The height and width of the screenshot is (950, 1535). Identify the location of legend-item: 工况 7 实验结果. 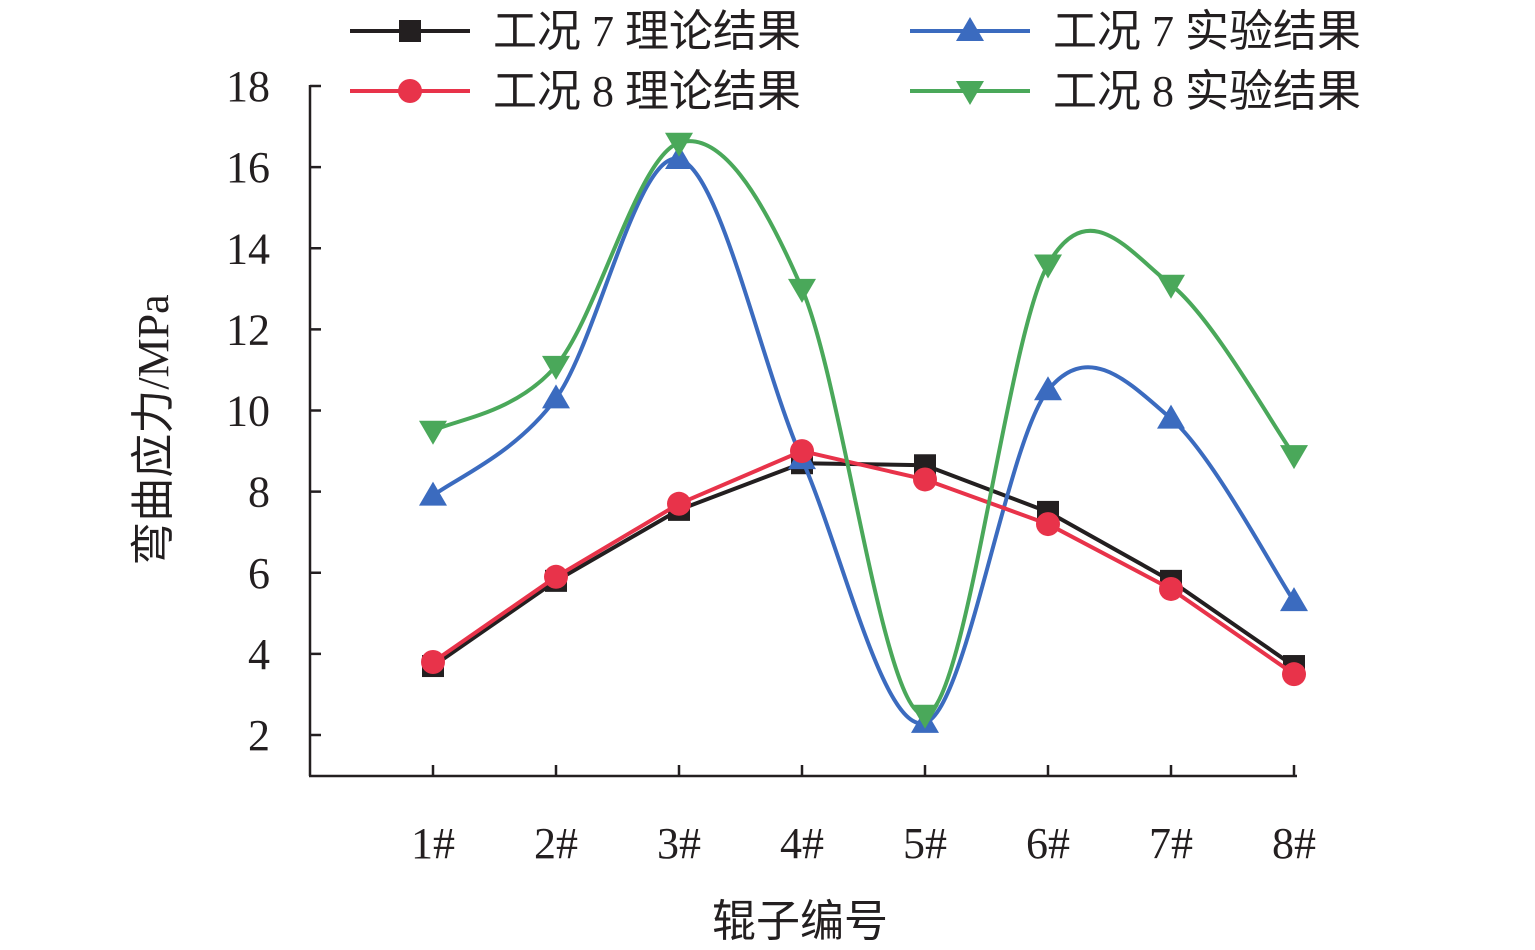
(1135, 31).